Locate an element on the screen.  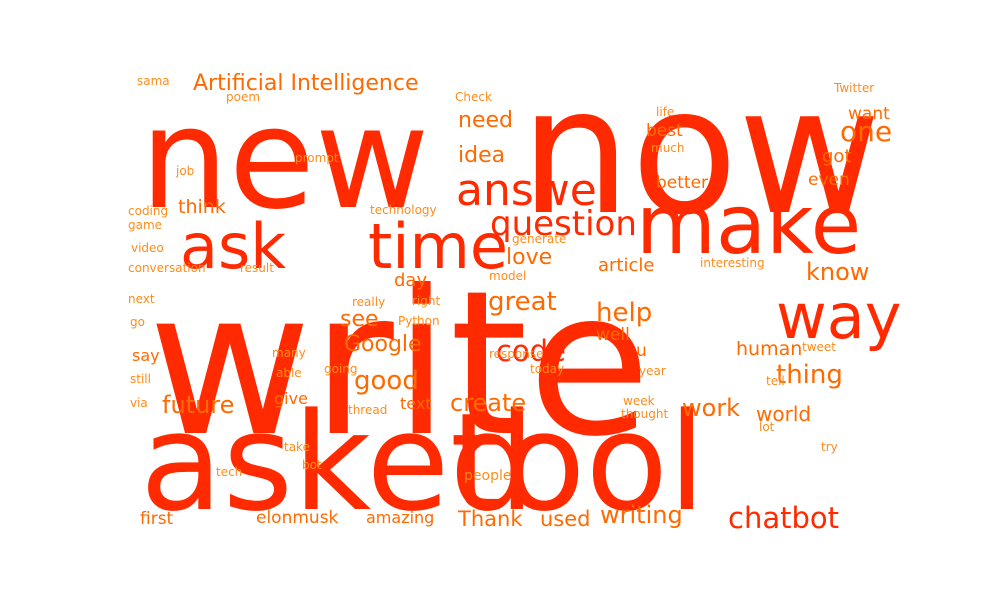
word-many: many is located at coordinates (289, 353).